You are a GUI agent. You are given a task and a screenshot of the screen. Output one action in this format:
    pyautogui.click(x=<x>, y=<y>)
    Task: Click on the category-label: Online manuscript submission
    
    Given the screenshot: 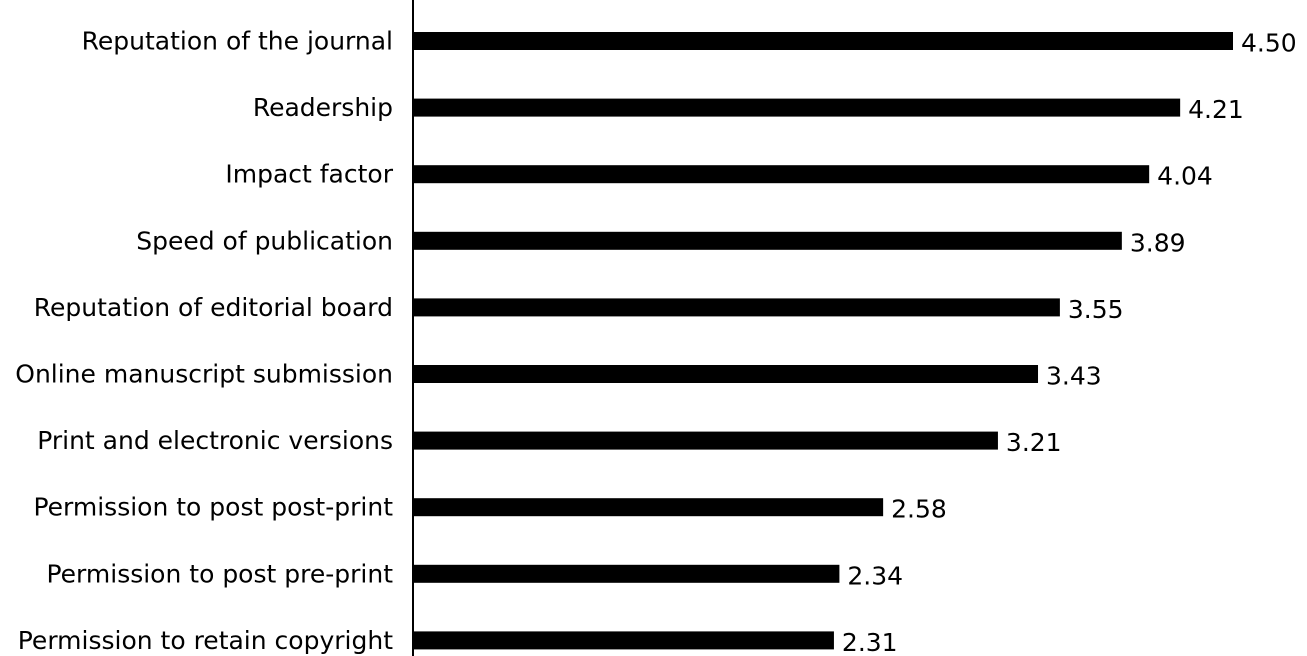 What is the action you would take?
    pyautogui.click(x=204, y=374)
    